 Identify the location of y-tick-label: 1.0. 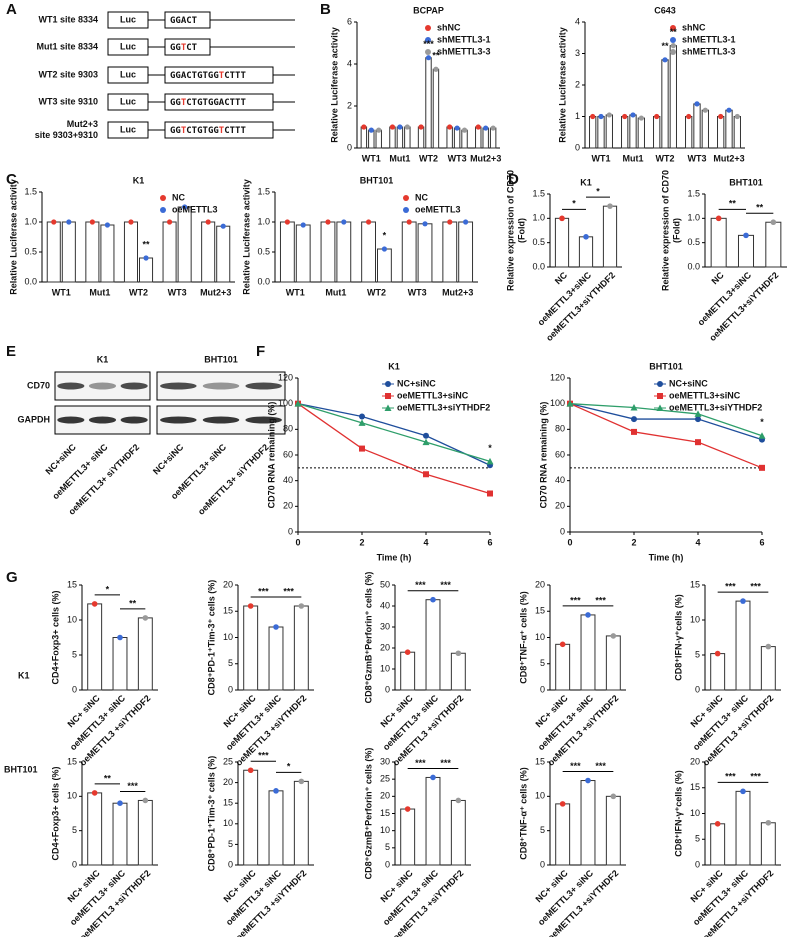
(30, 221).